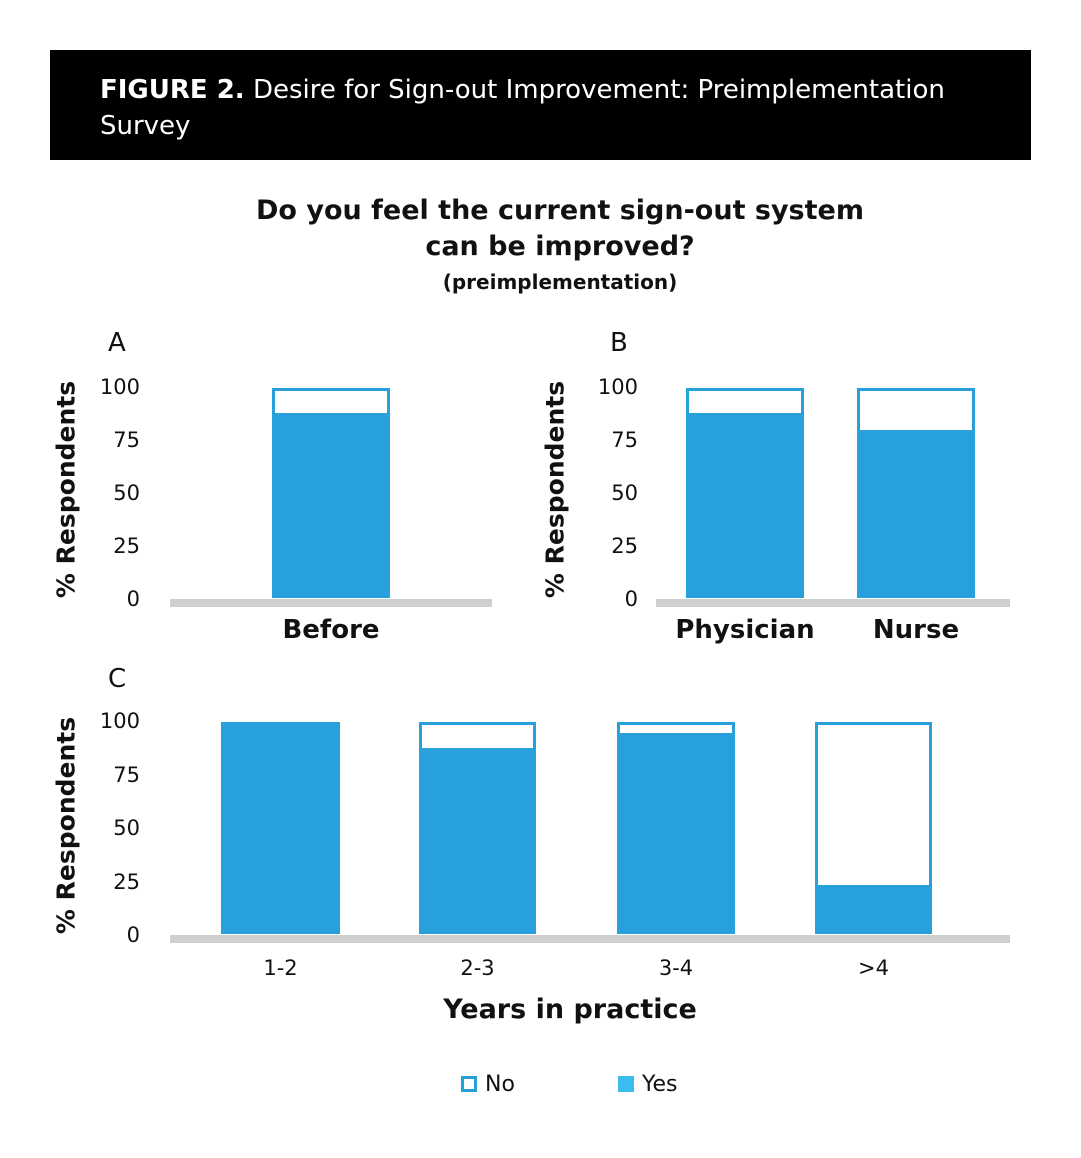 The height and width of the screenshot is (1158, 1081). What do you see at coordinates (590, 939) in the screenshot?
I see `x-axis-baseline-c` at bounding box center [590, 939].